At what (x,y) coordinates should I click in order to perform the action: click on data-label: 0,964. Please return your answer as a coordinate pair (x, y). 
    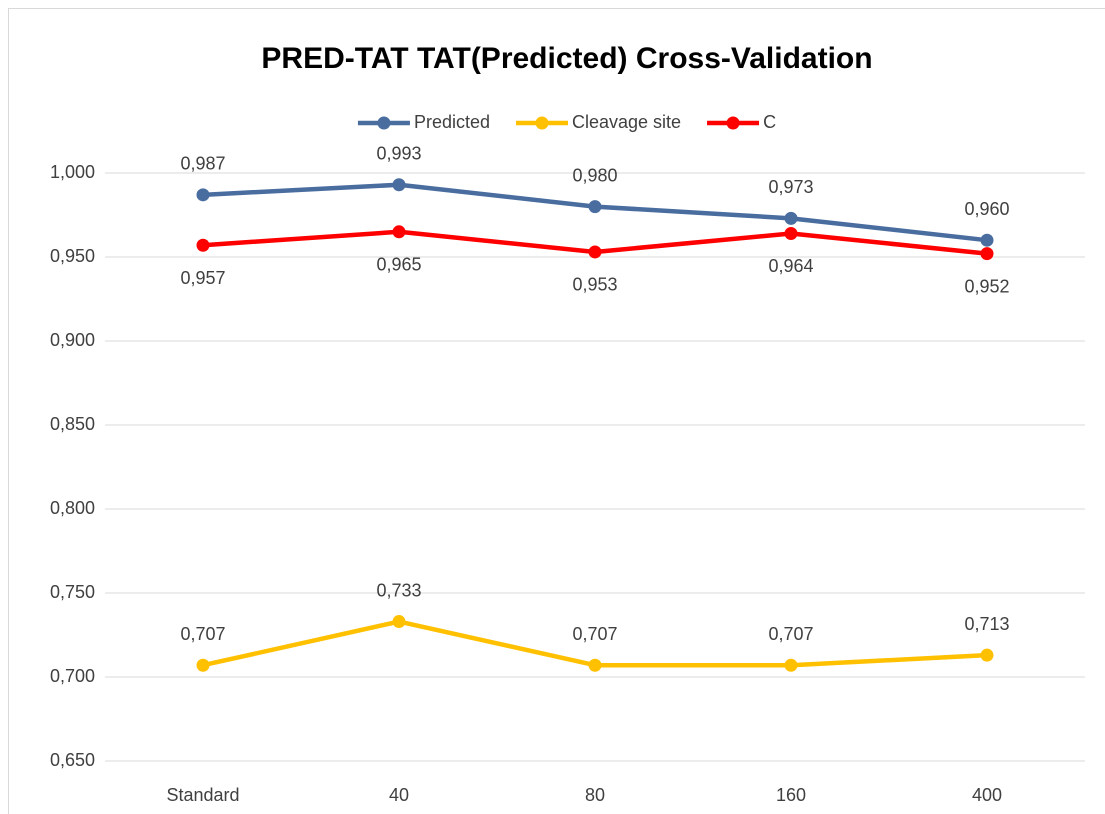
    Looking at the image, I should click on (790, 266).